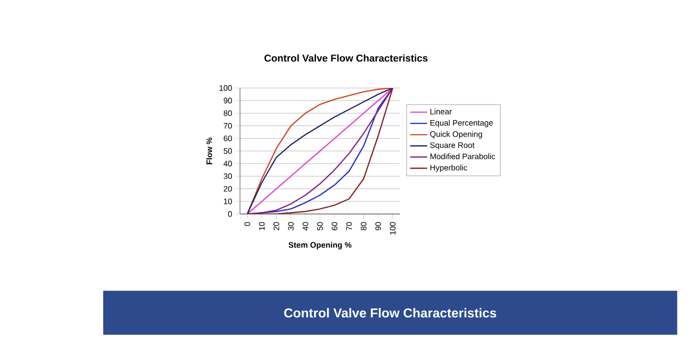 This screenshot has width=693, height=346. What do you see at coordinates (346, 58) in the screenshot?
I see `chart-title: Control Valve Flow Characteristics` at bounding box center [346, 58].